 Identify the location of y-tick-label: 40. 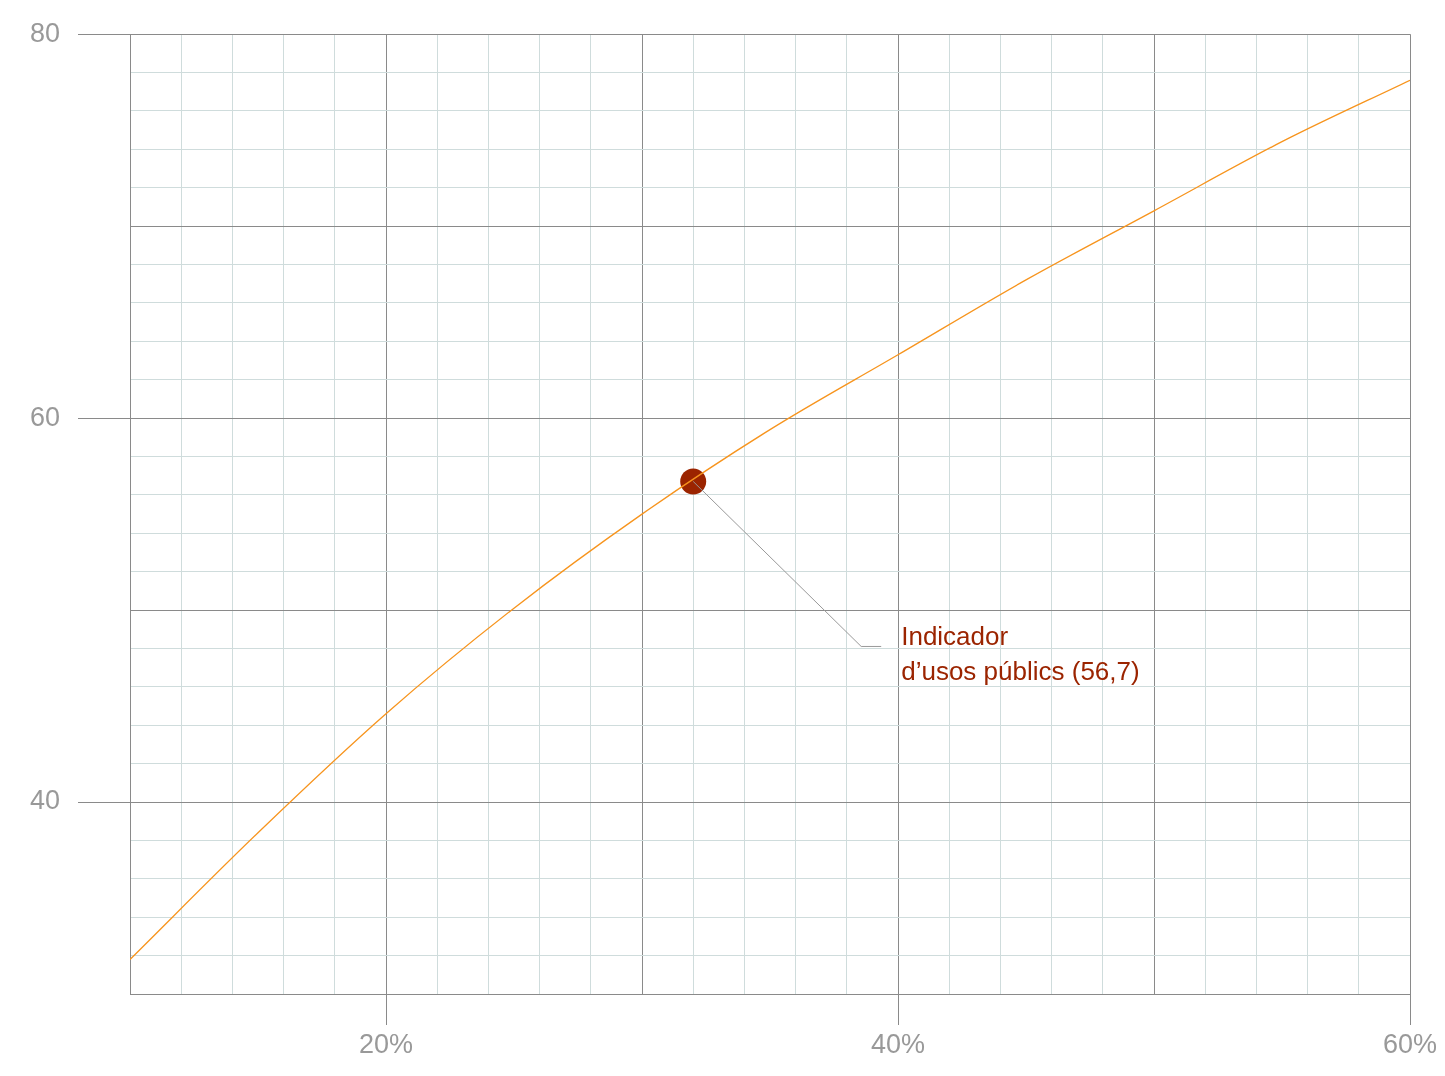
(44, 800).